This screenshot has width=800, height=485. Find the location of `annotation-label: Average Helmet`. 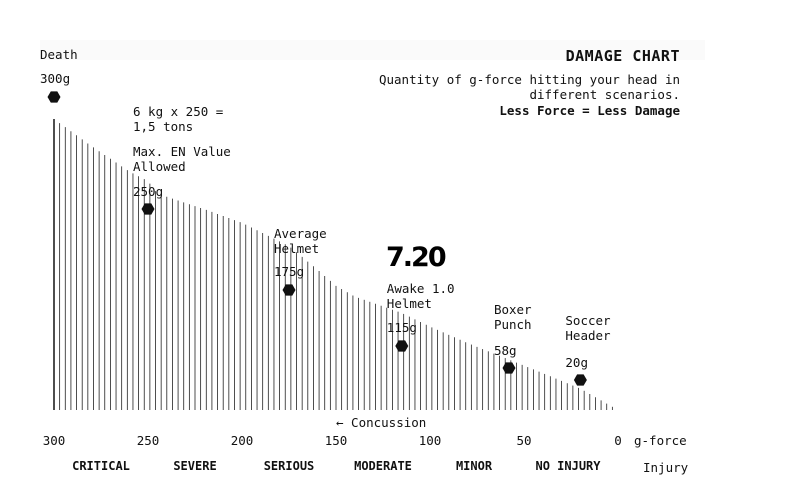

annotation-label: Average Helmet is located at coordinates (300, 241).